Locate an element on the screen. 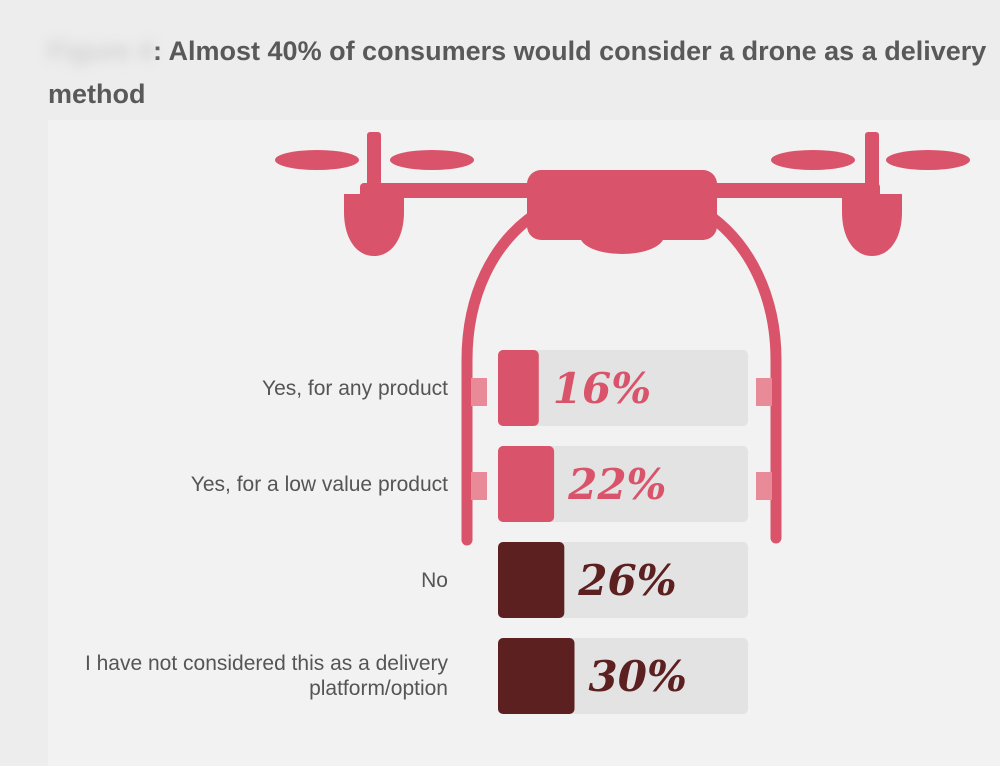 The height and width of the screenshot is (766, 1000). left-prop-mast is located at coordinates (374, 164).